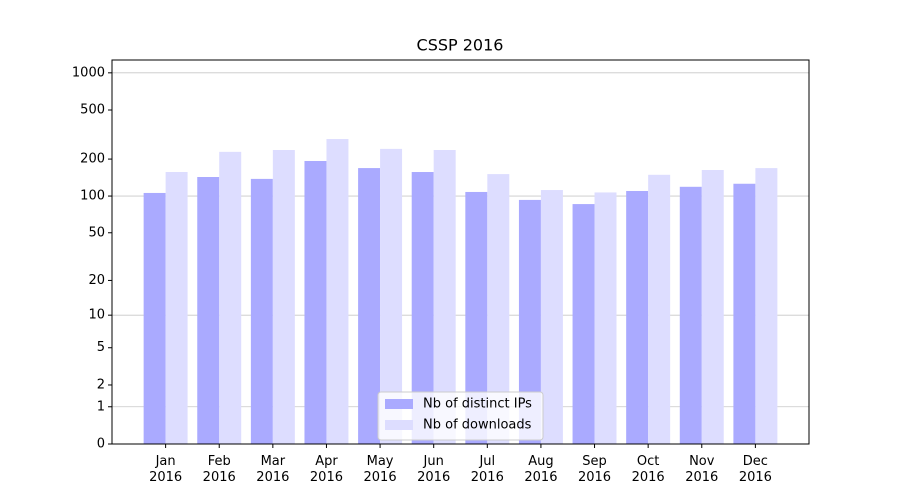  I want to click on x-tick-label: Feb 2016, so click(219, 469).